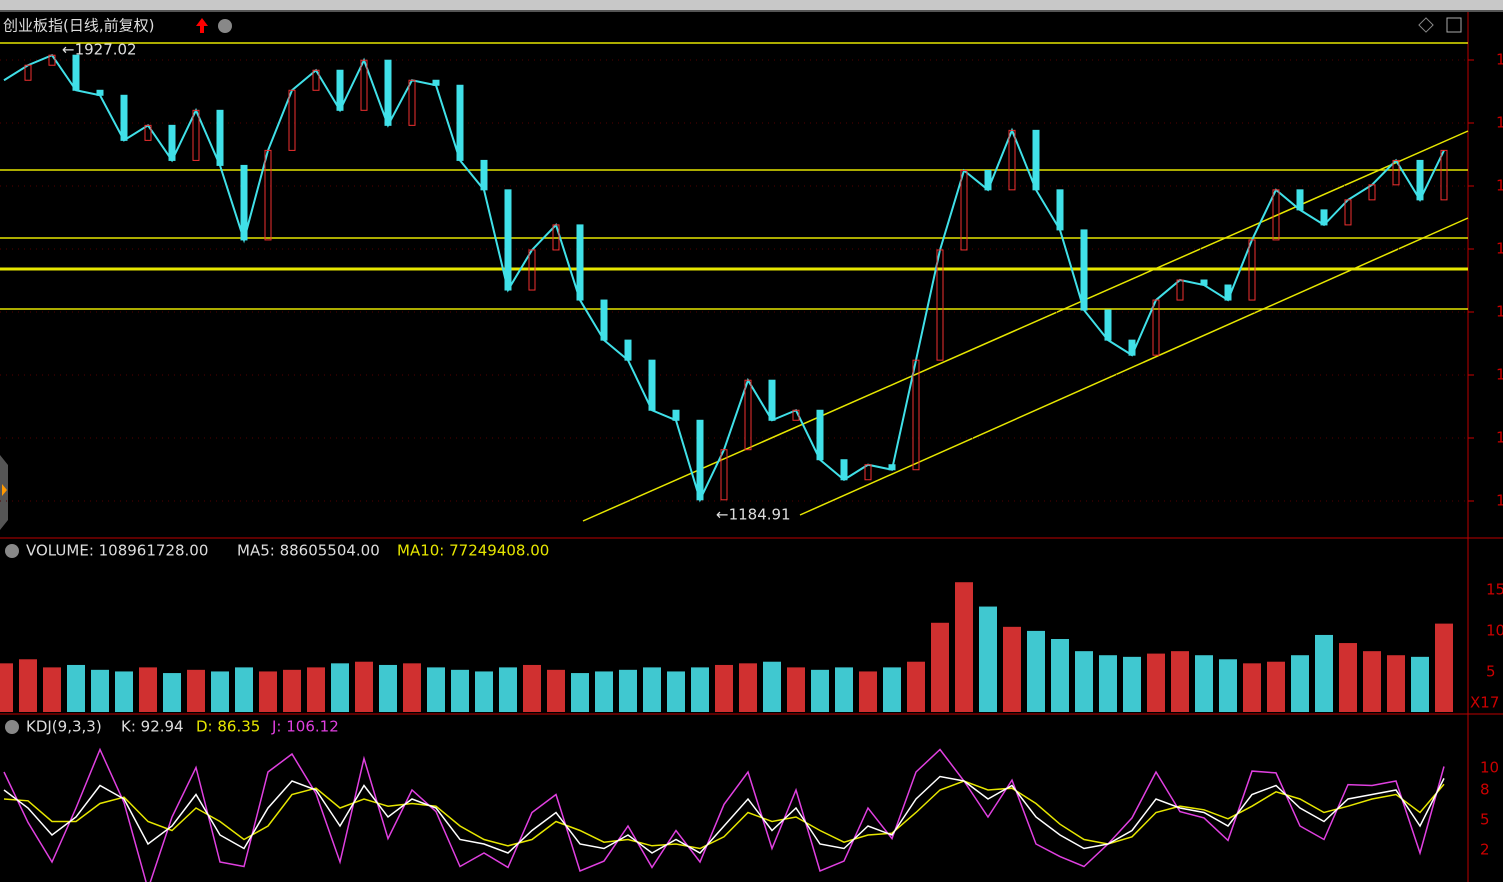  I want to click on up-icon, so click(202, 25).